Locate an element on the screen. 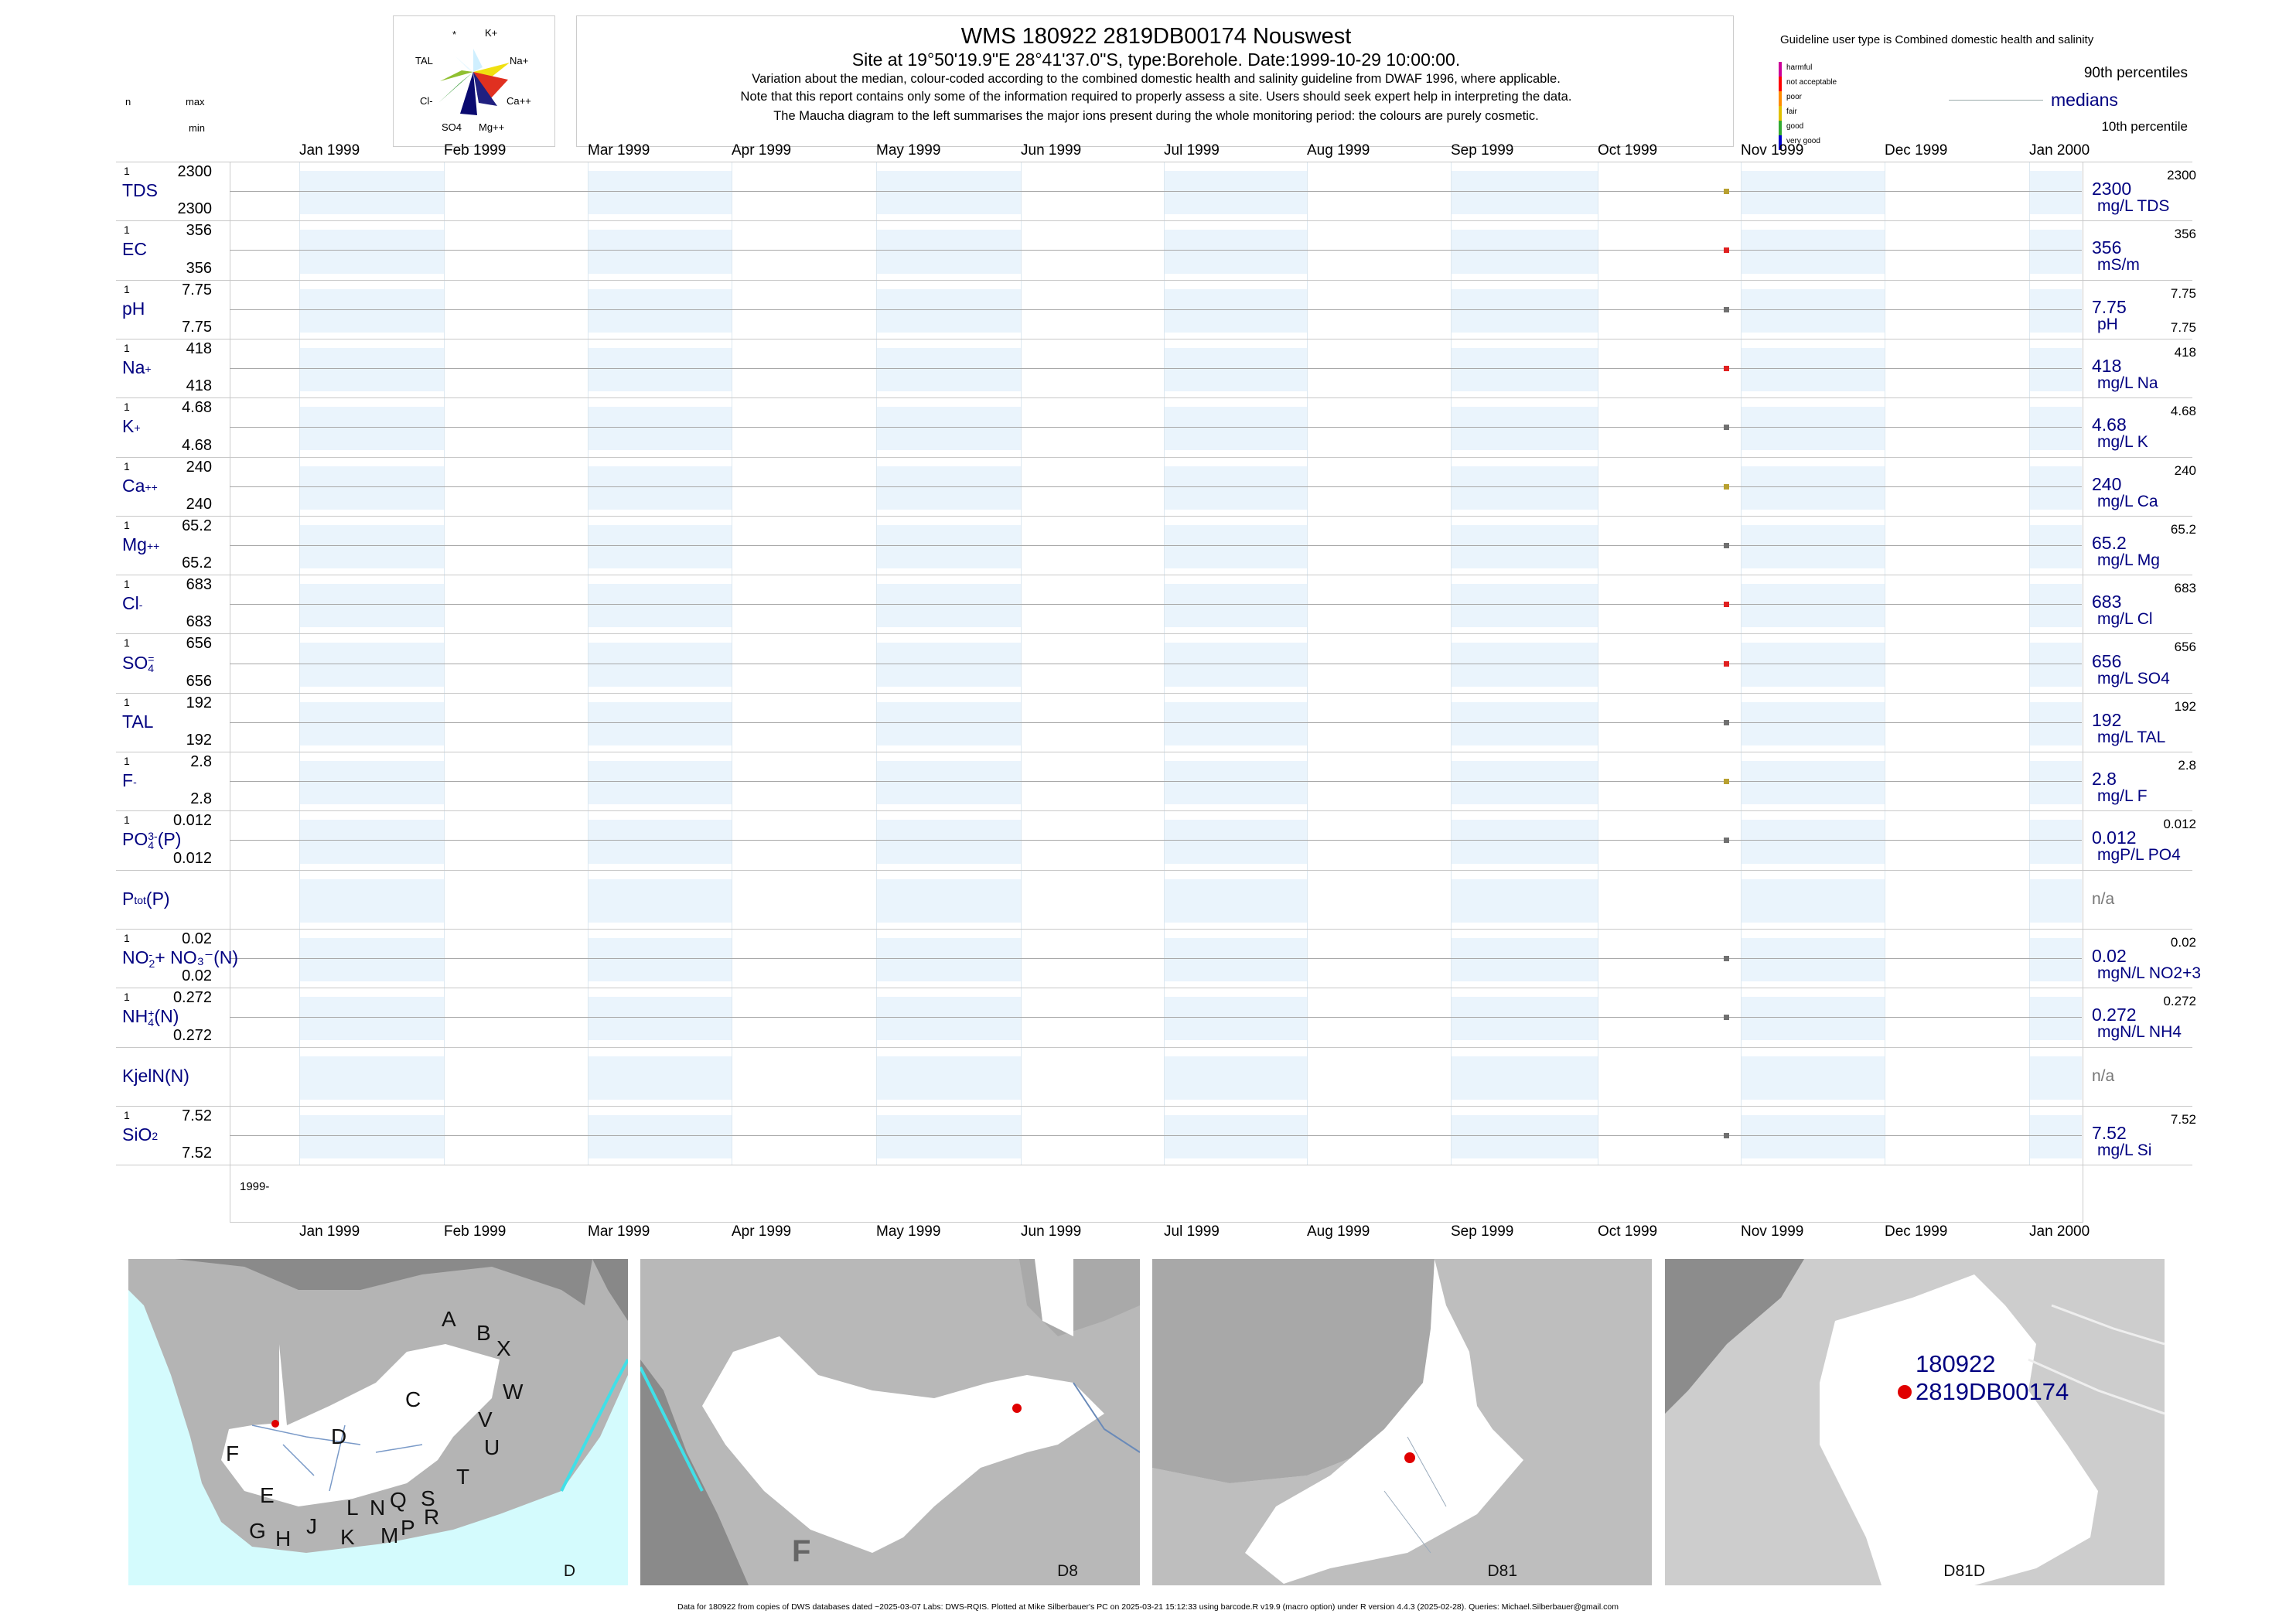 Image resolution: width=2296 pixels, height=1624 pixels. legend-class-label: very good is located at coordinates (1803, 141).